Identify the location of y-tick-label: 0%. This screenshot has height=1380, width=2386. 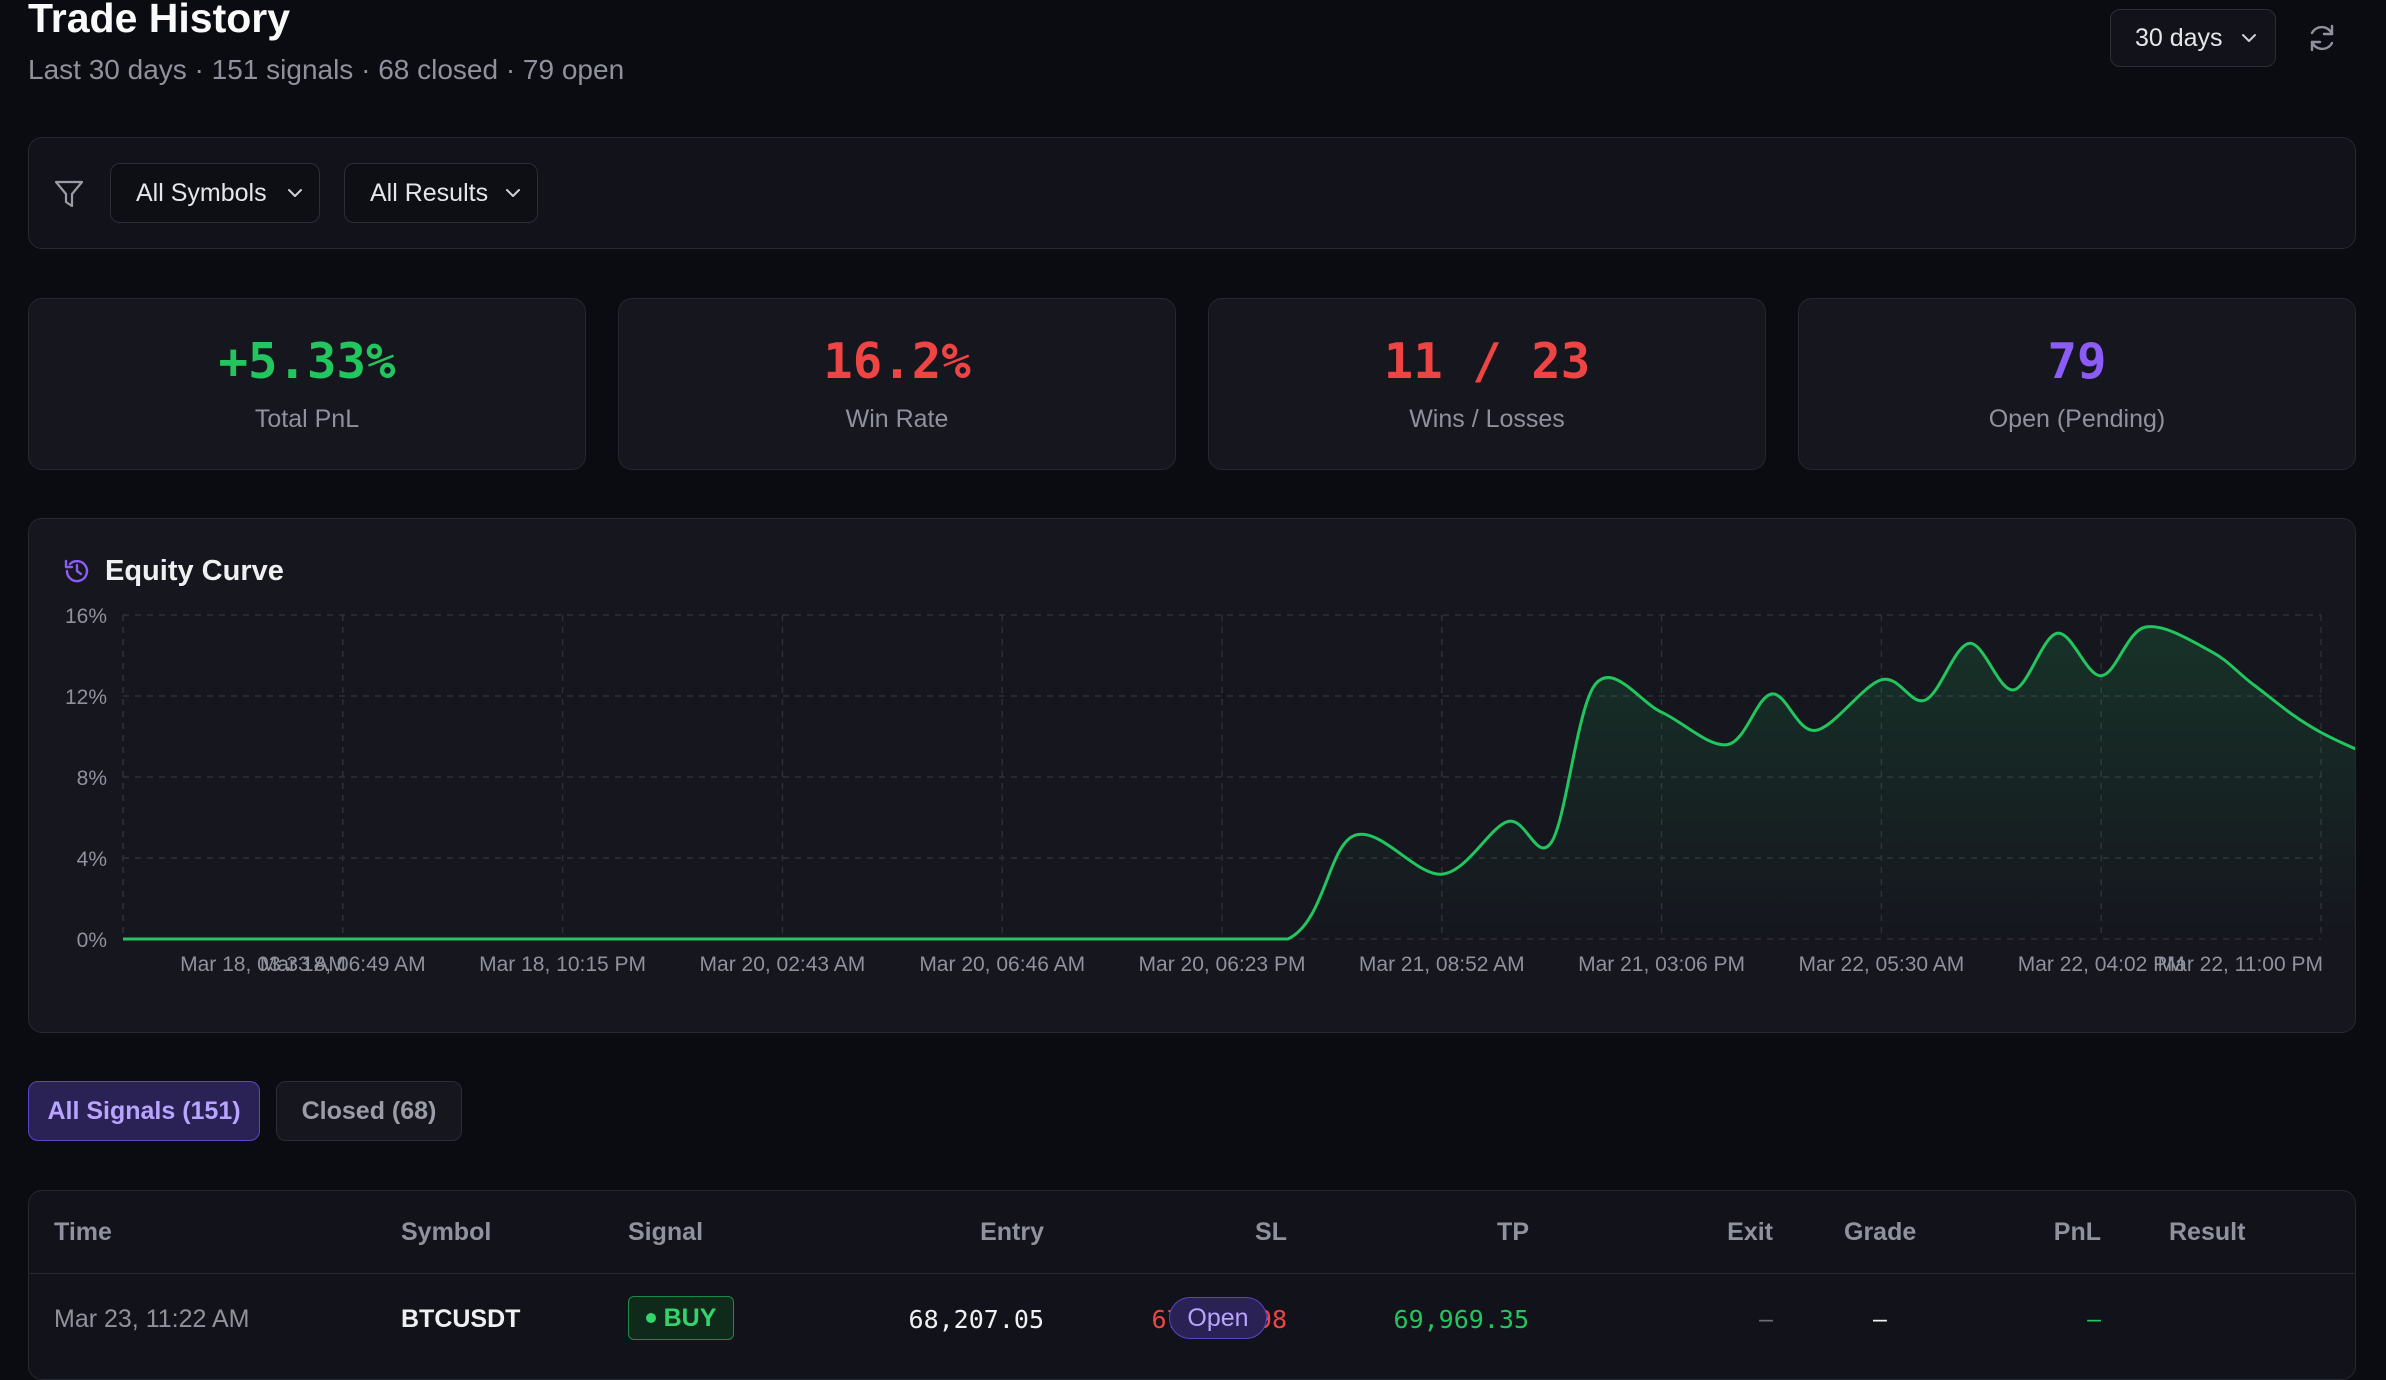
(92, 940).